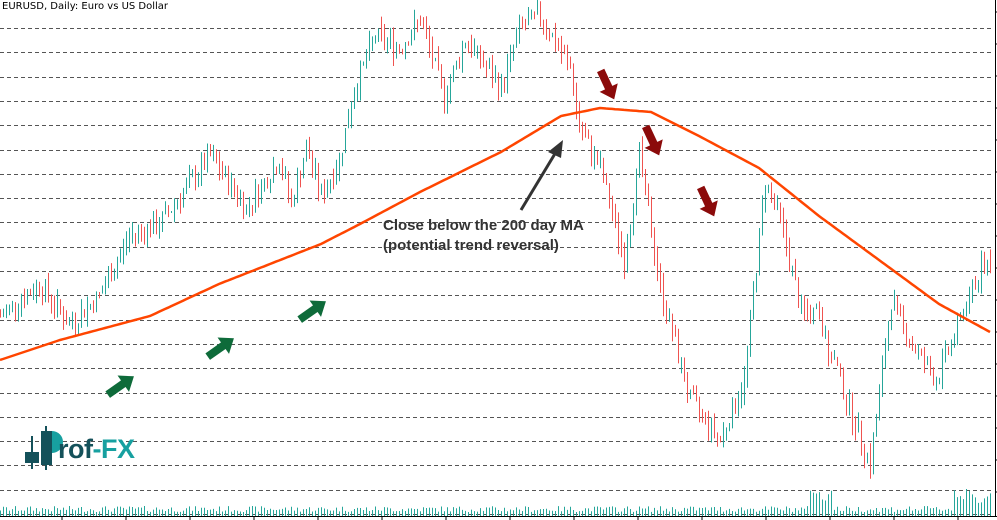 The height and width of the screenshot is (520, 997). I want to click on annotation-line-2: (potential trend reversal), so click(471, 245).